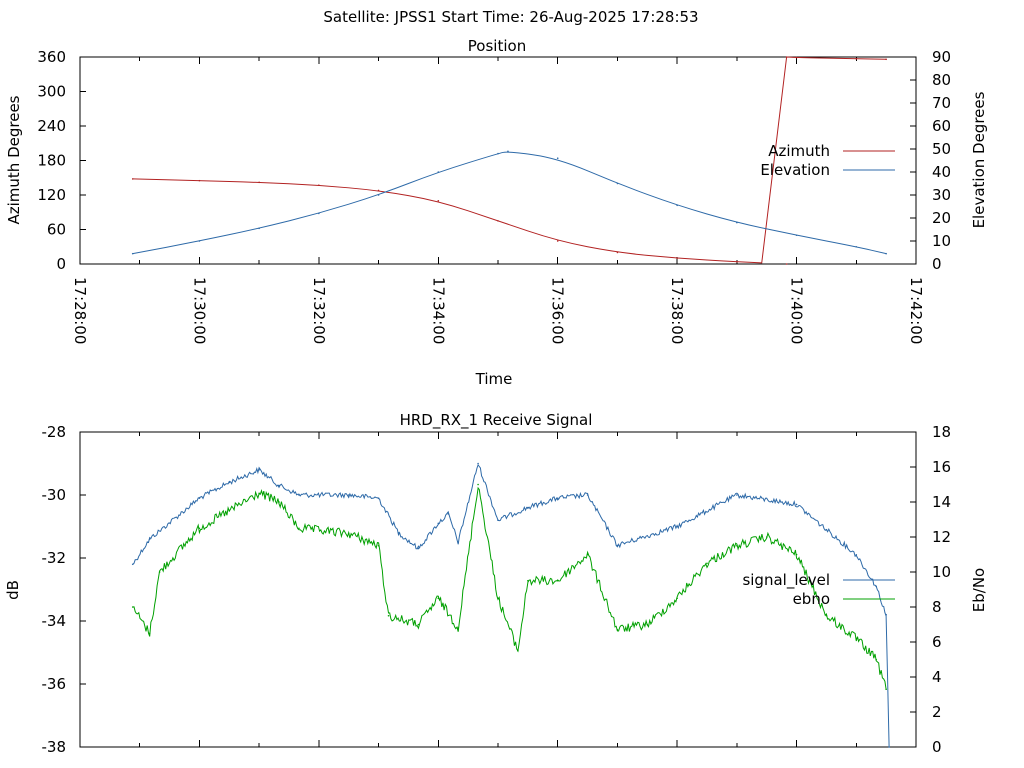 This screenshot has height=768, width=1024. Describe the element at coordinates (496, 420) in the screenshot. I see `signal-chart-title: HRD_RX_1 Receive Signal` at that location.